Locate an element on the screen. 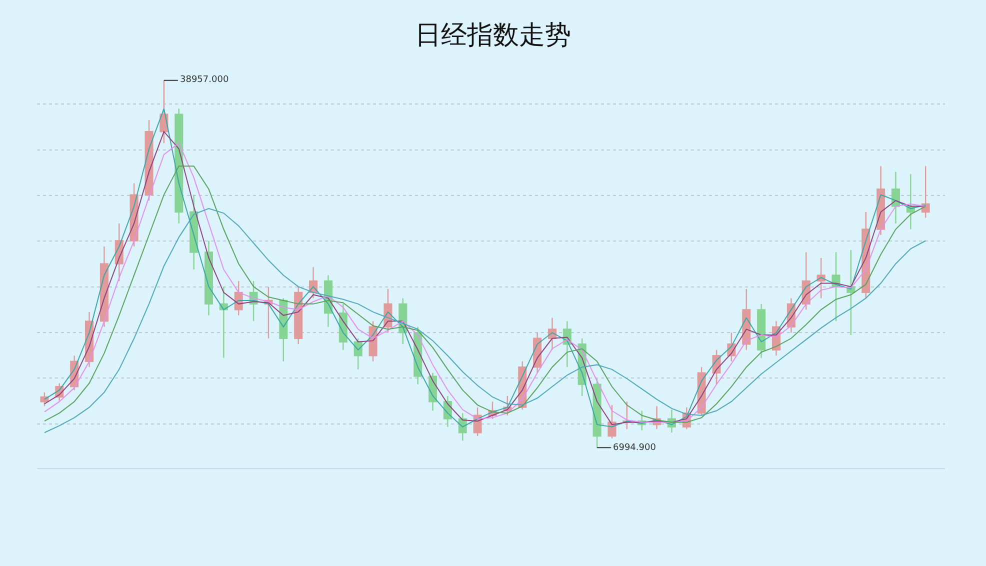 The height and width of the screenshot is (566, 986). annotation: 6994.900 is located at coordinates (634, 448).